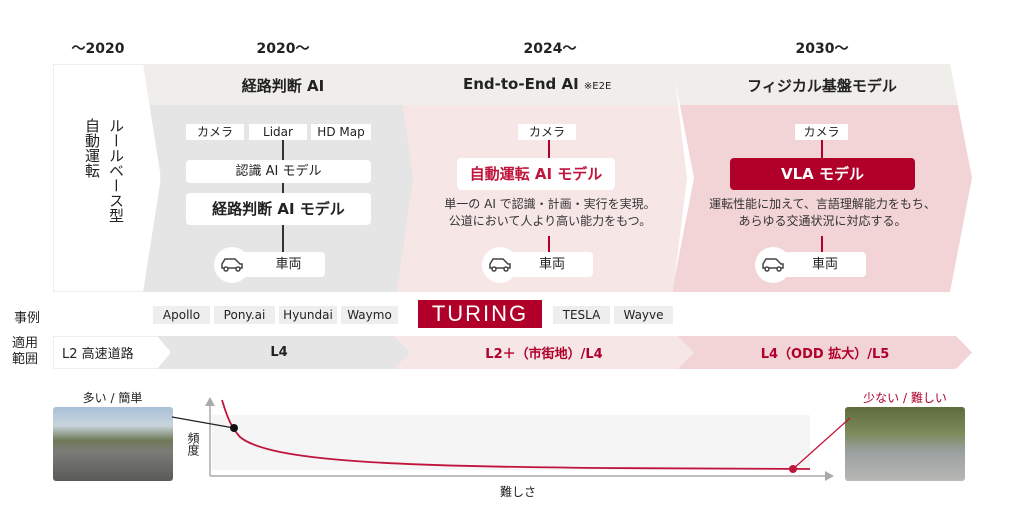 This screenshot has height=531, width=1024. What do you see at coordinates (905, 398) in the screenshot?
I see `right-label: 少ない / 難しい` at bounding box center [905, 398].